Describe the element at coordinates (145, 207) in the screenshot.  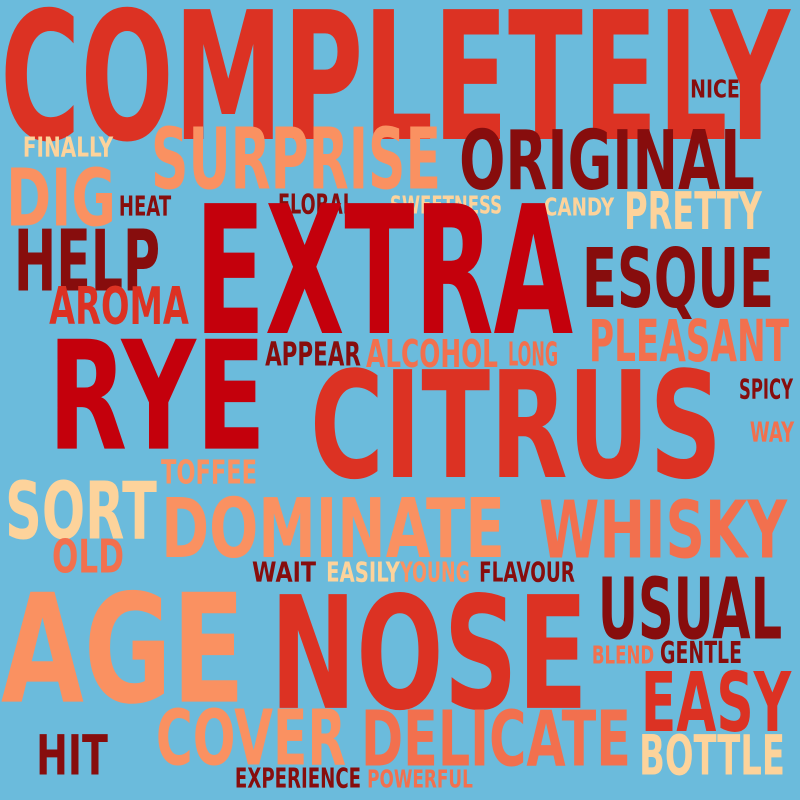
I see `word-heat: HEAT` at that location.